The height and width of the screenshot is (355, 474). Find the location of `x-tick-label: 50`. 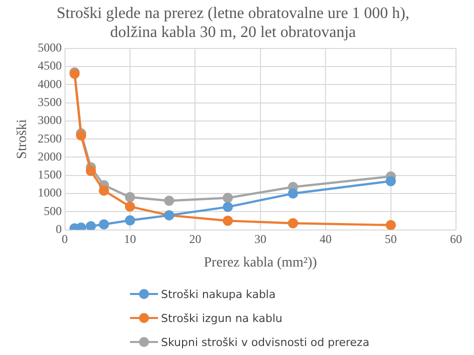

x-tick-label: 50 is located at coordinates (390, 239).